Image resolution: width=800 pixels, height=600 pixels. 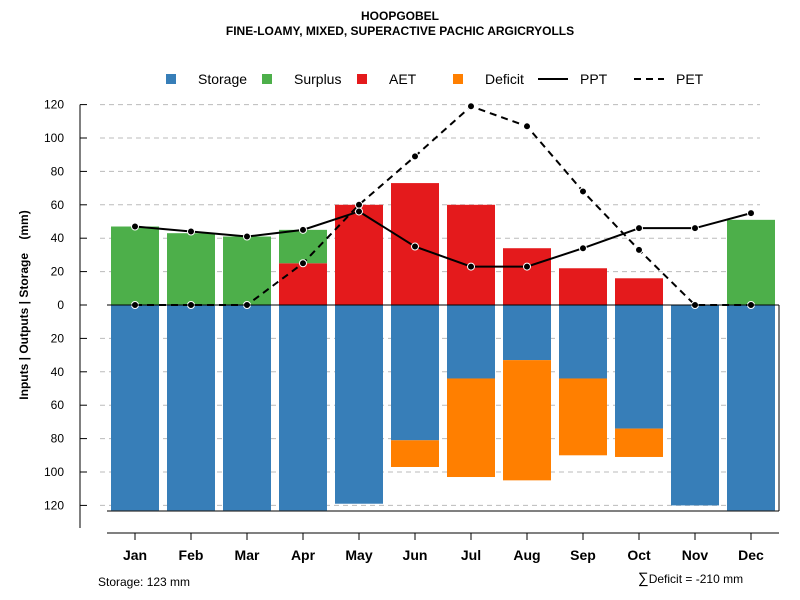 I want to click on legend-item-deficit: Deficit, so click(x=488, y=79).